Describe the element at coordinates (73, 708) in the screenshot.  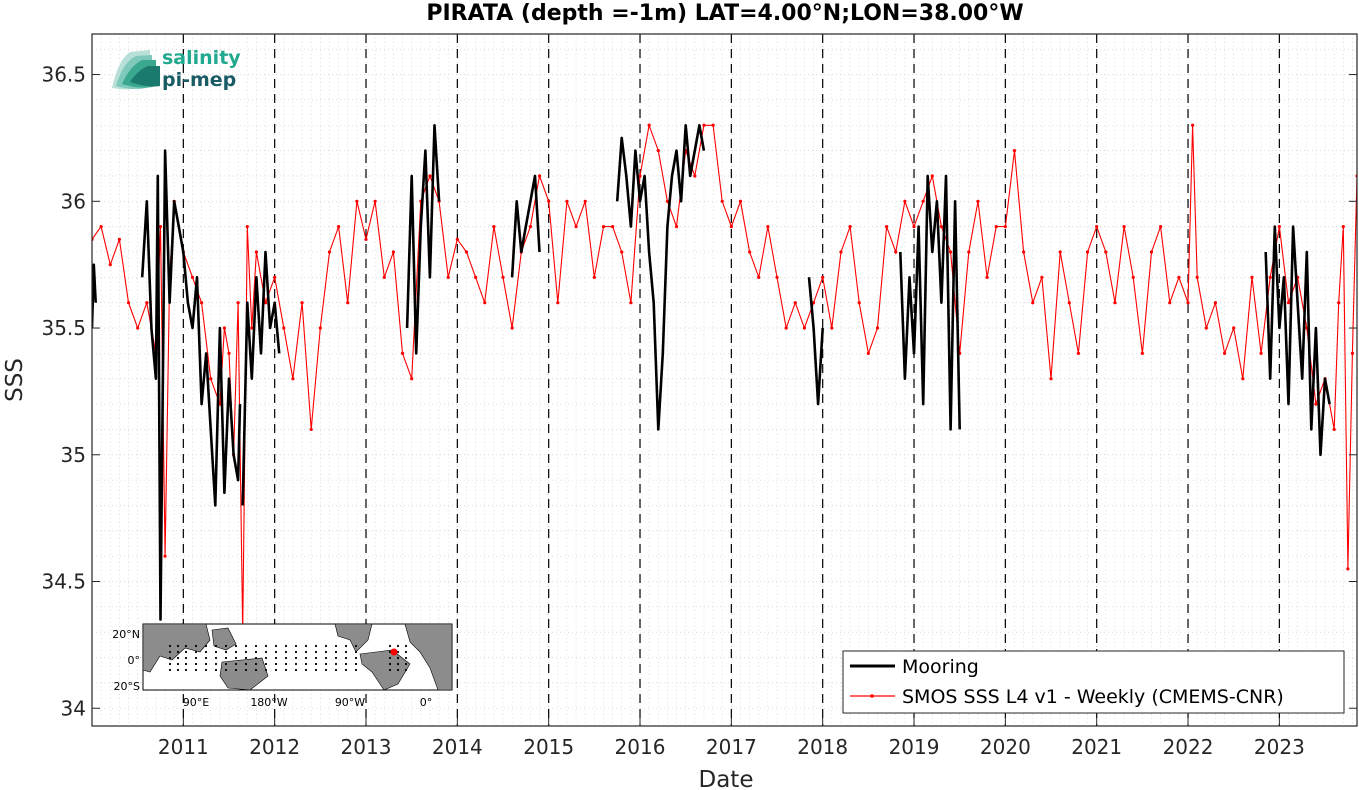
I see `y-tick-label: 34` at that location.